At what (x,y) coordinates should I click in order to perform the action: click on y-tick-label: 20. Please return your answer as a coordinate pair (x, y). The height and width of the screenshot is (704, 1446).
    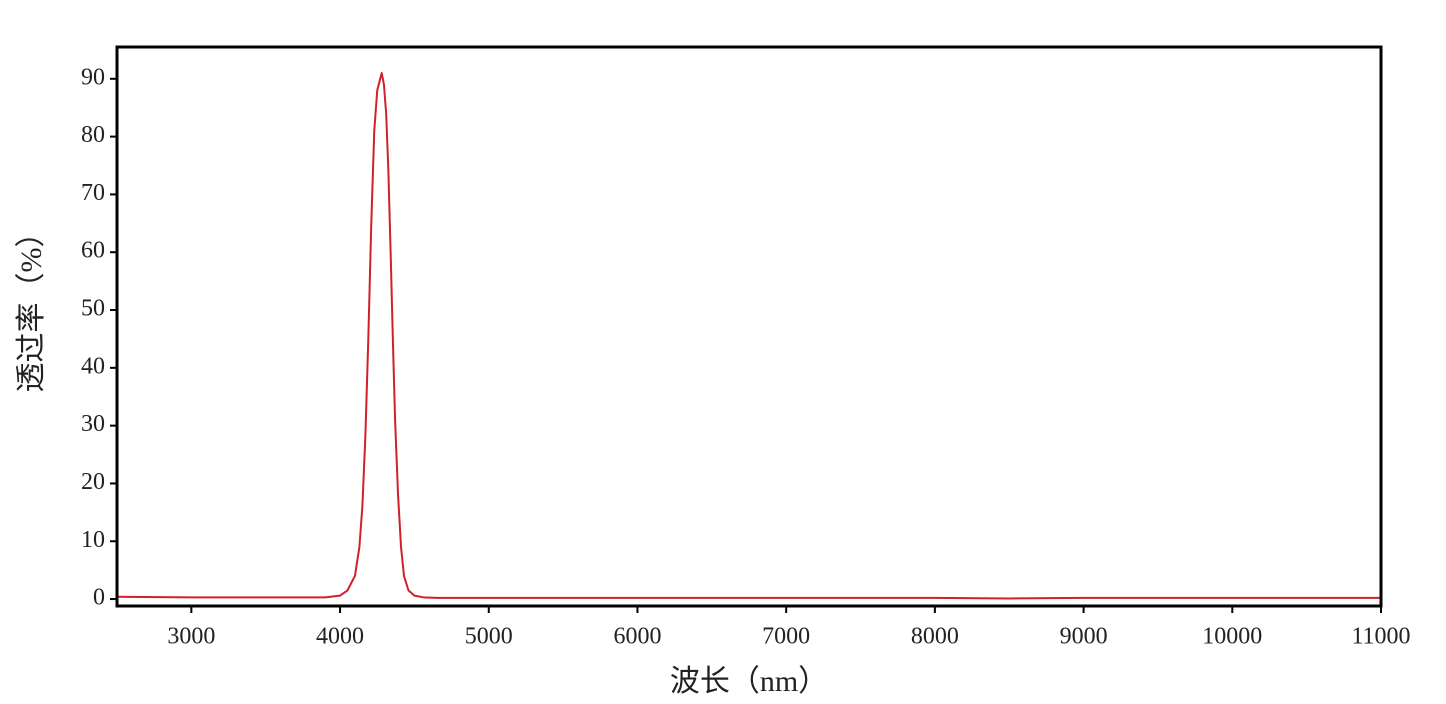
    Looking at the image, I should click on (93, 482).